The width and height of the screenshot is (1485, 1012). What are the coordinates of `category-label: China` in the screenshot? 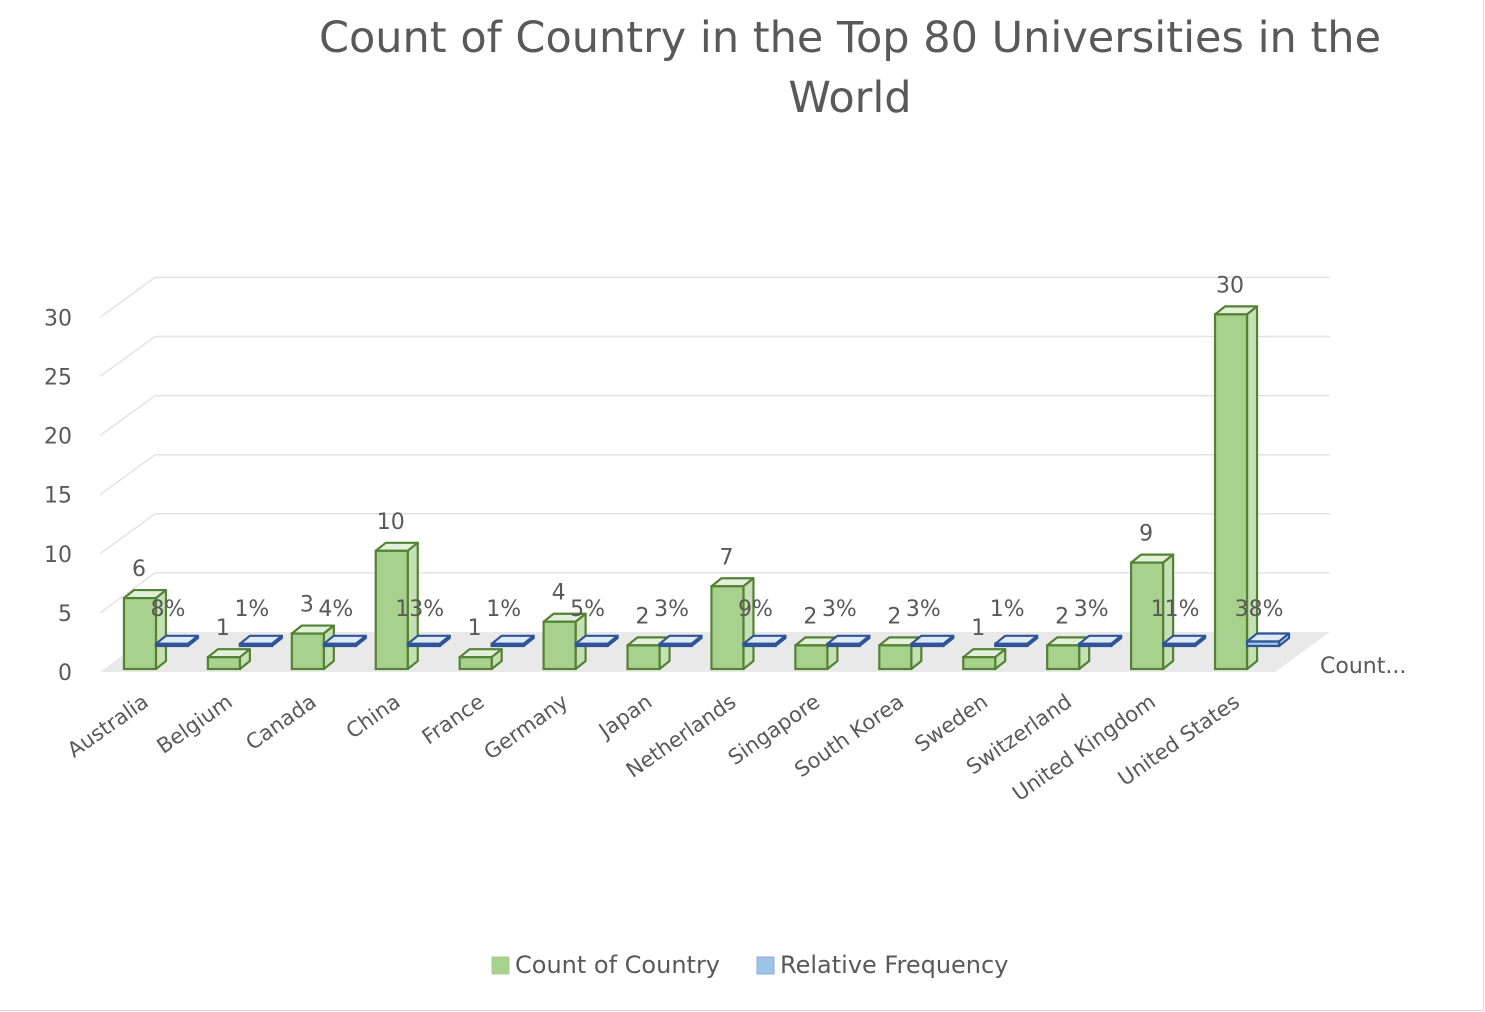 It's located at (373, 716).